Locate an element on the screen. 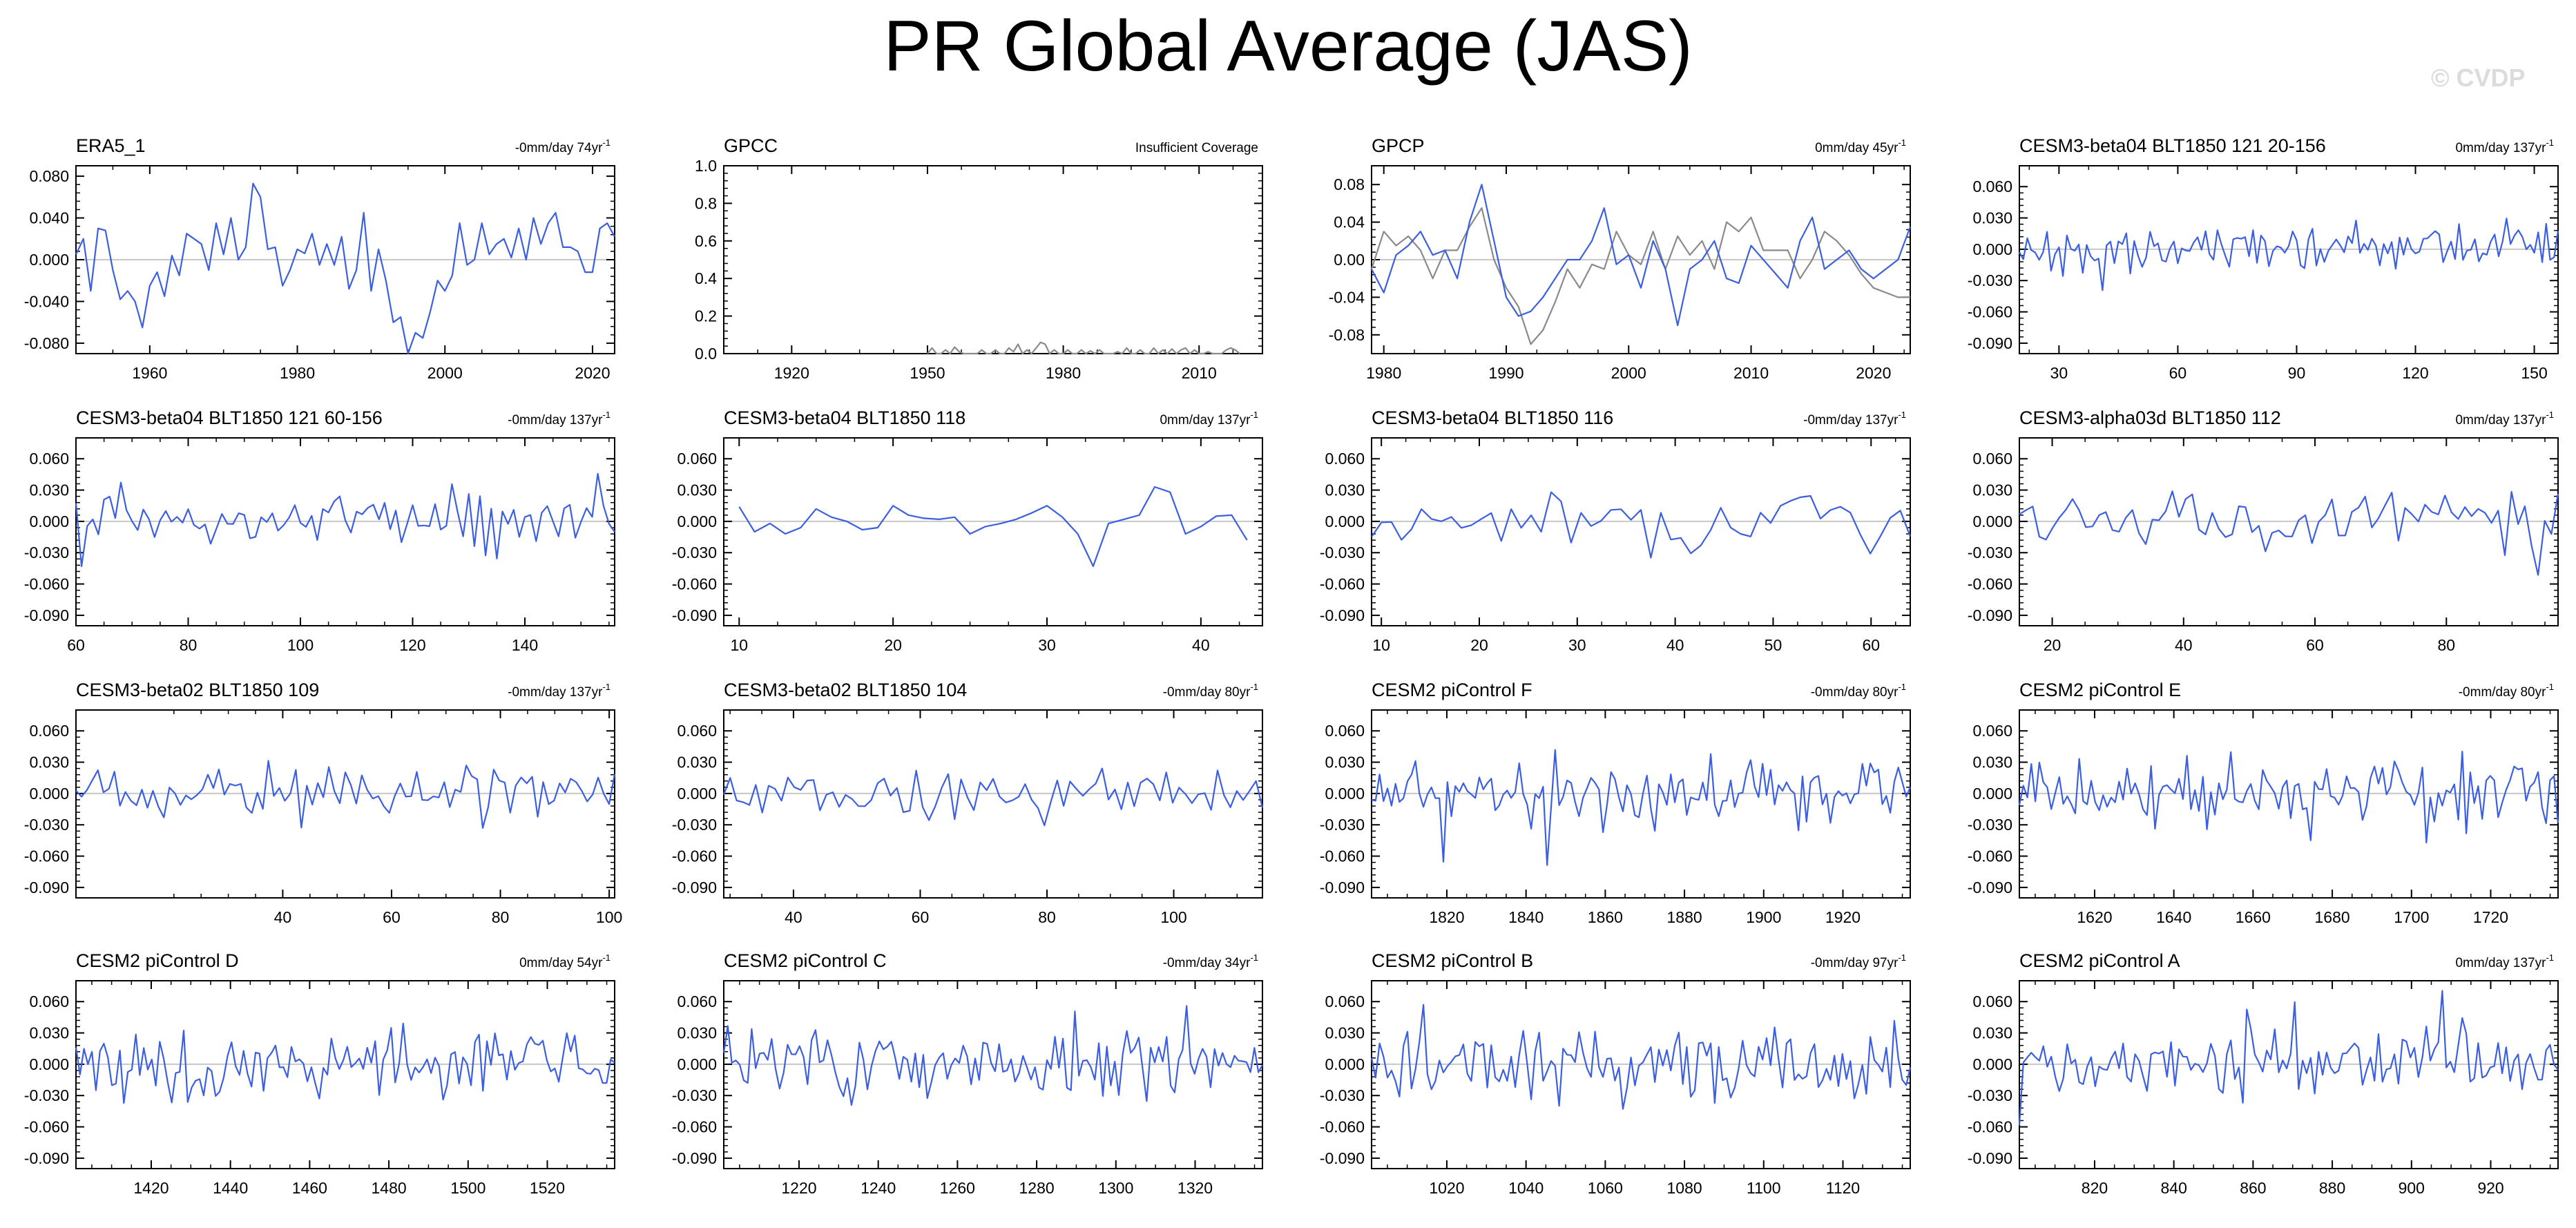 The height and width of the screenshot is (1228, 2576). x-tick-label: 1480 is located at coordinates (389, 1188).